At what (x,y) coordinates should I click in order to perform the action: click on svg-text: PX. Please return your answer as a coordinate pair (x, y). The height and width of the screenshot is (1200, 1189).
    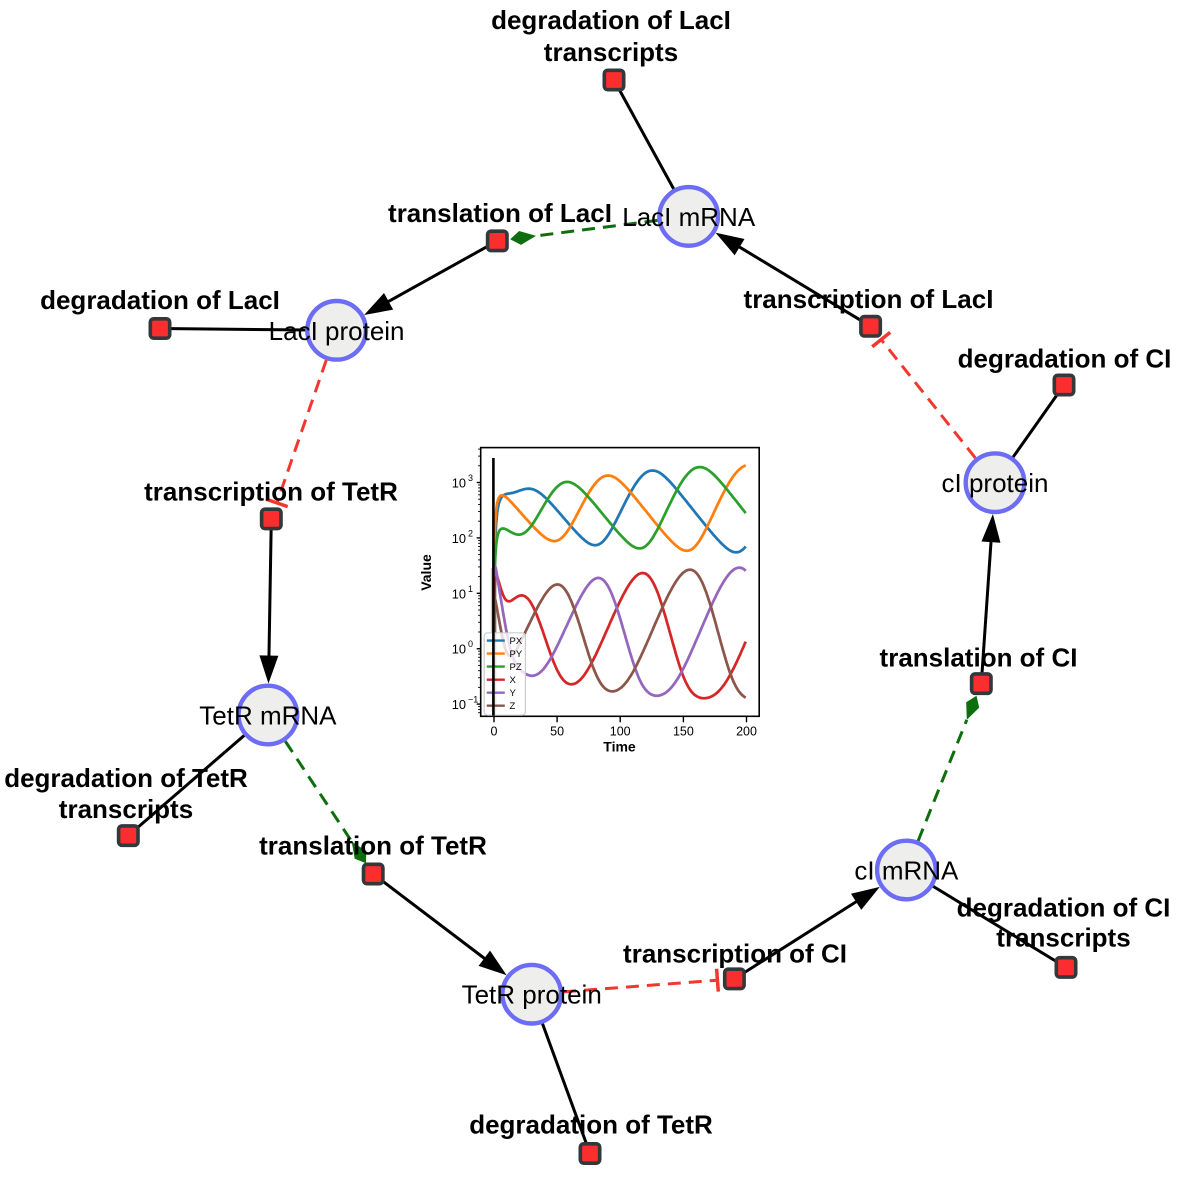
    Looking at the image, I should click on (516, 641).